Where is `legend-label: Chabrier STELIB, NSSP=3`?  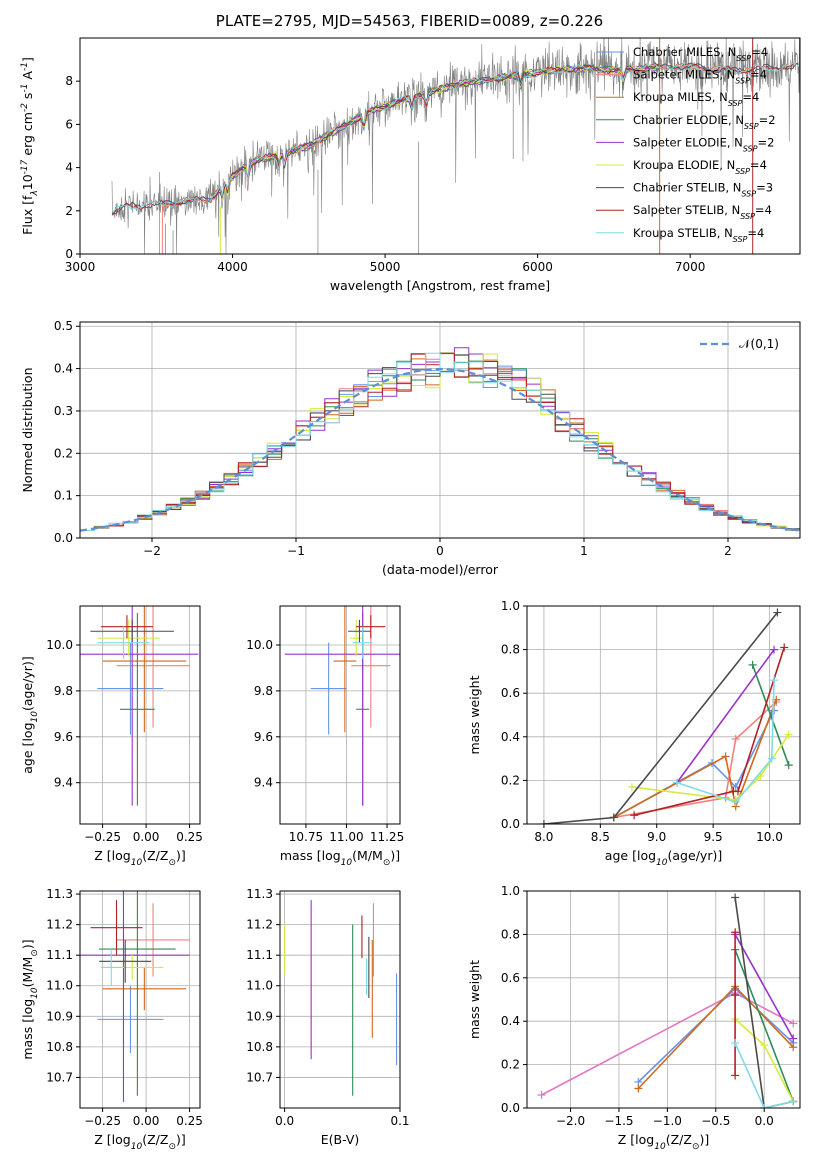
legend-label: Chabrier STELIB, NSSP=3 is located at coordinates (703, 190).